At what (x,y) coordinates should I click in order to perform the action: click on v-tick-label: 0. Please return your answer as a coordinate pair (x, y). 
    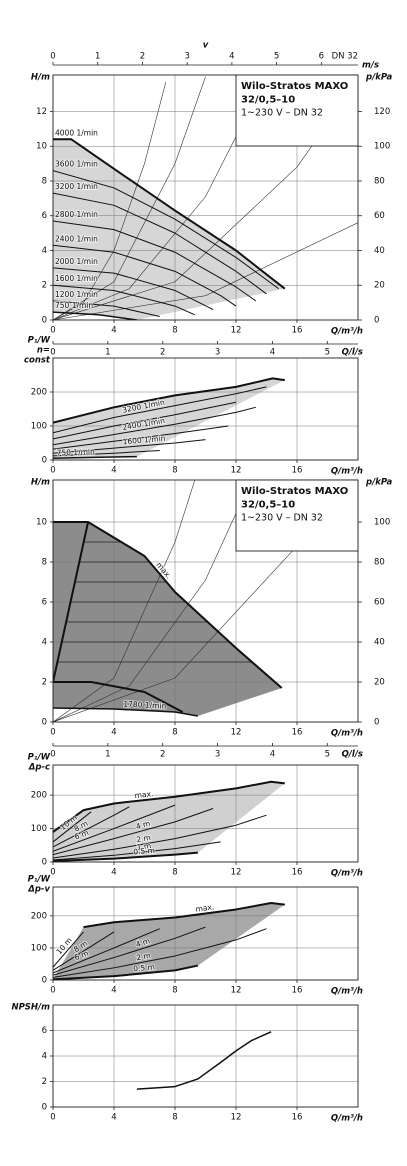
    Looking at the image, I should click on (52, 57).